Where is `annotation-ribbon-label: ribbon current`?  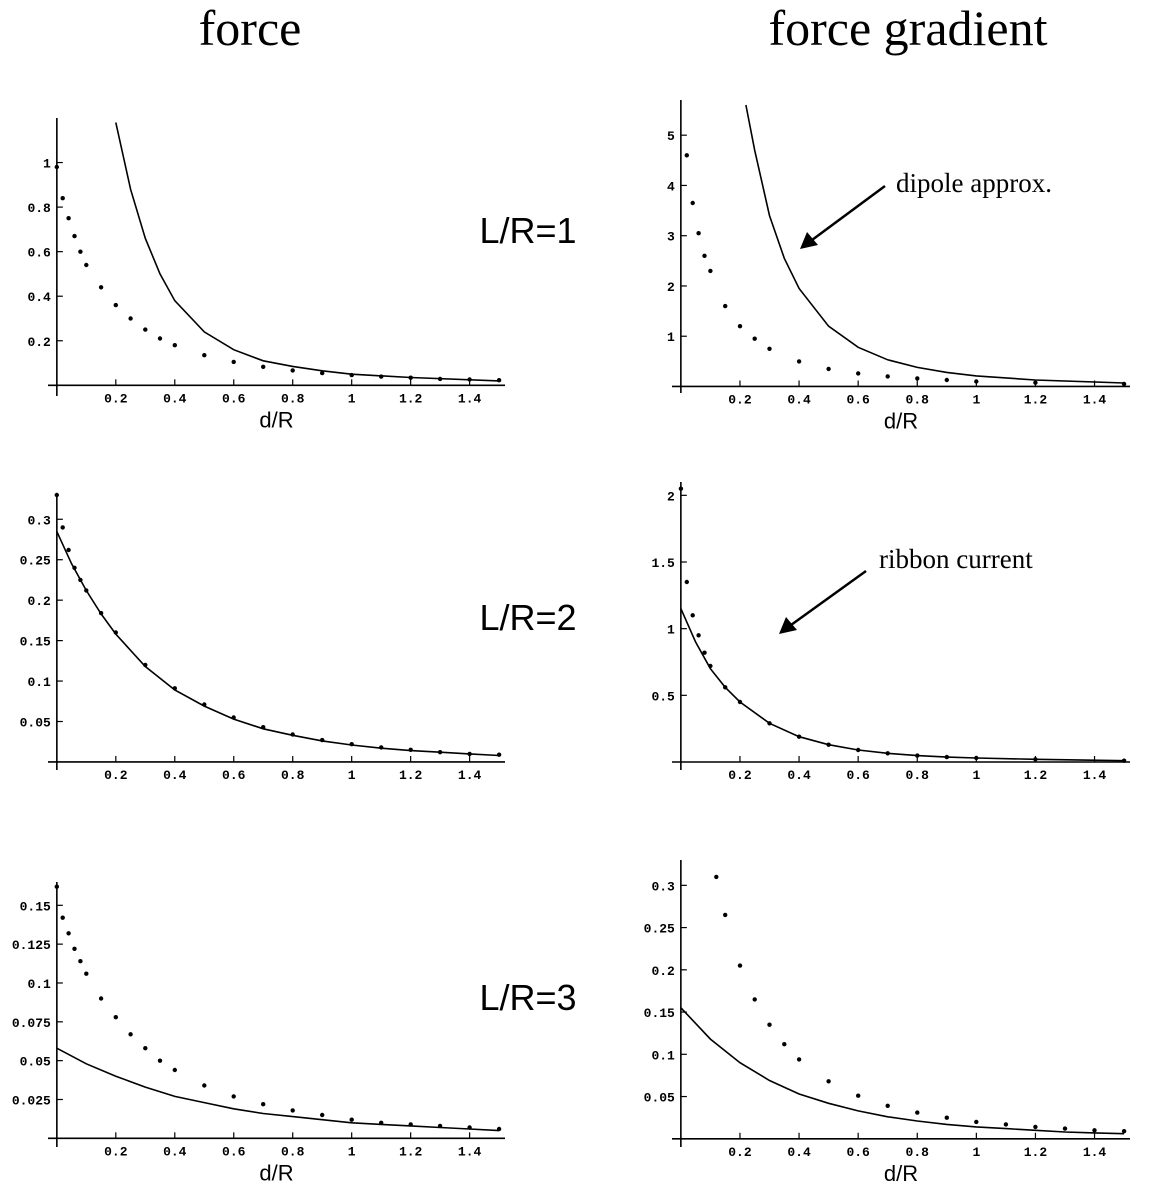 annotation-ribbon-label: ribbon current is located at coordinates (956, 559).